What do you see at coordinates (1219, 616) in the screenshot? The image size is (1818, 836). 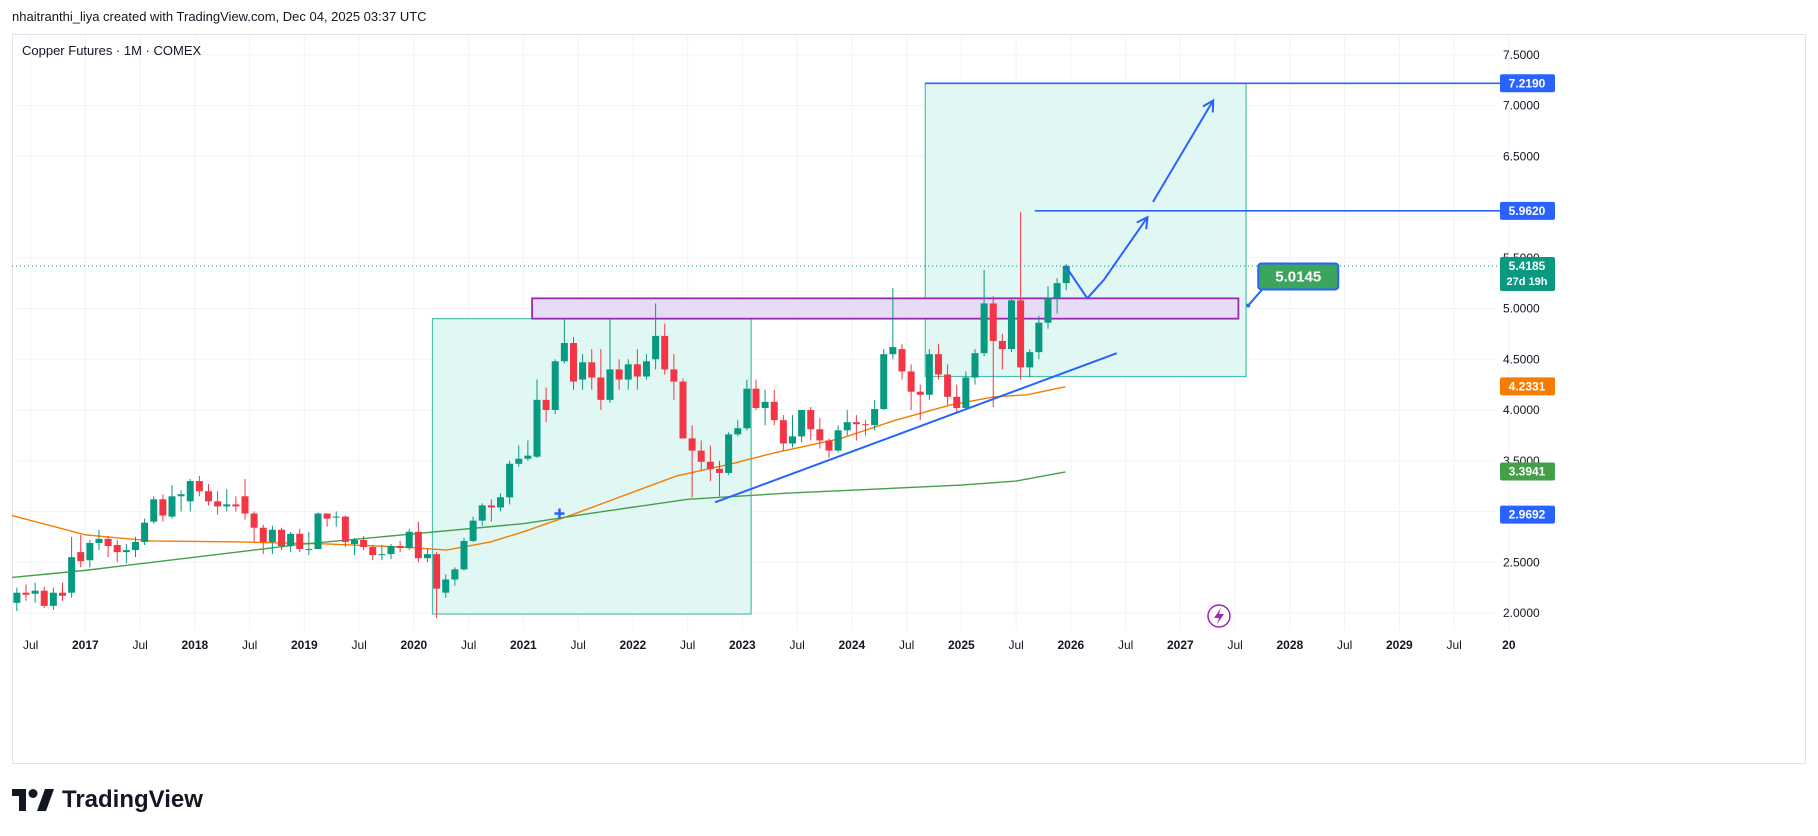 I see `lightning-icon-bolt` at bounding box center [1219, 616].